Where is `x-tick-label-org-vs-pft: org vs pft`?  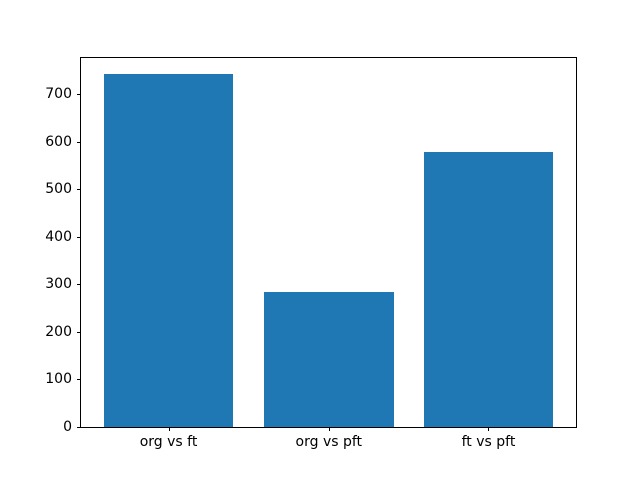 x-tick-label-org-vs-pft: org vs pft is located at coordinates (329, 442).